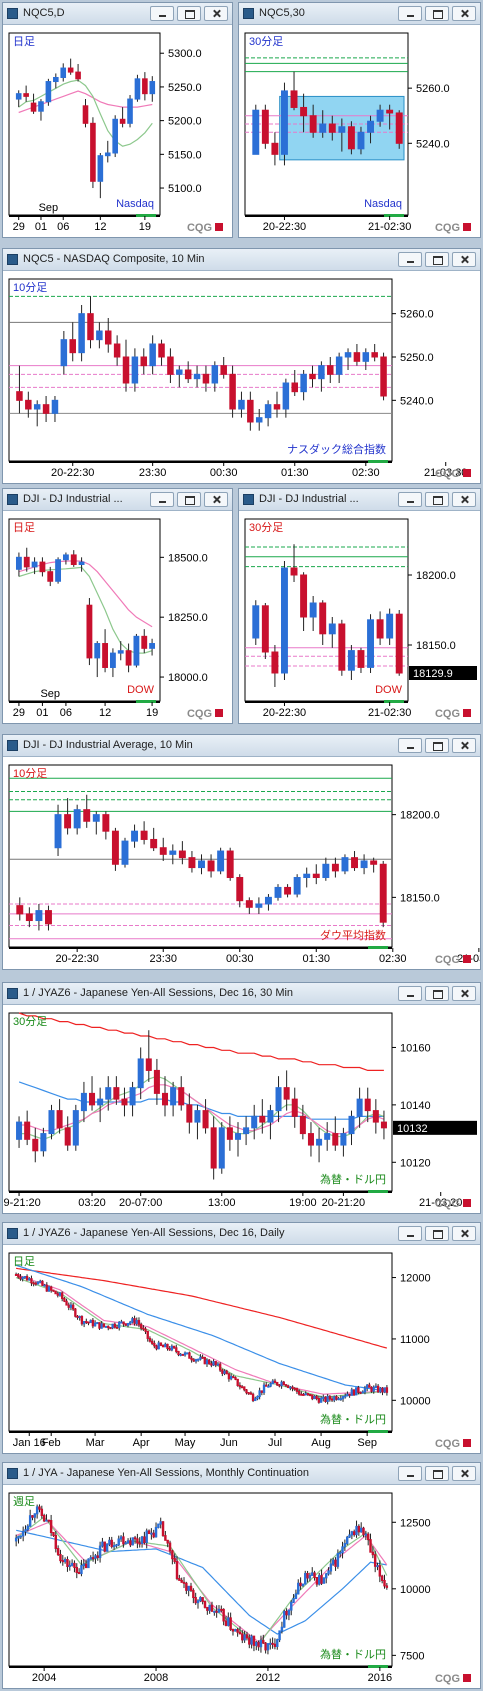 The width and height of the screenshot is (483, 1691). I want to click on x-tick-label: 20-07:00, so click(140, 1203).